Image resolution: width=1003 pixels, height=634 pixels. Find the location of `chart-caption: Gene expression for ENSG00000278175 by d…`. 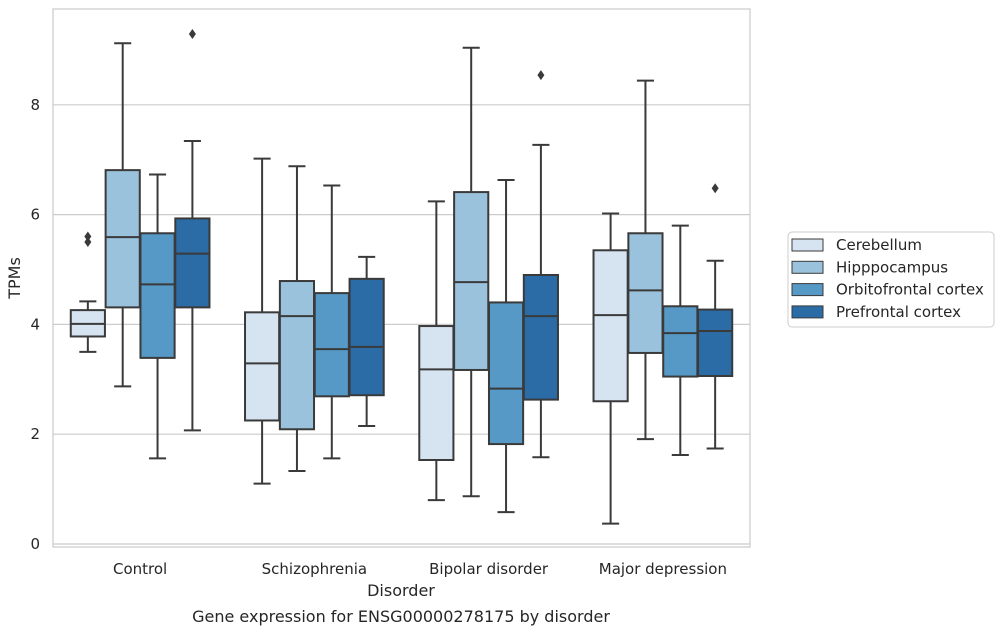

chart-caption: Gene expression for ENSG00000278175 by d… is located at coordinates (401, 616).